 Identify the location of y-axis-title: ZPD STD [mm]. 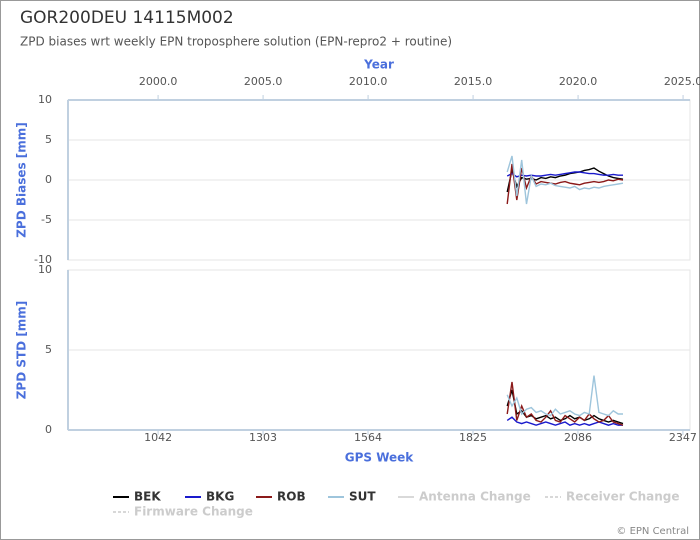
(22, 350).